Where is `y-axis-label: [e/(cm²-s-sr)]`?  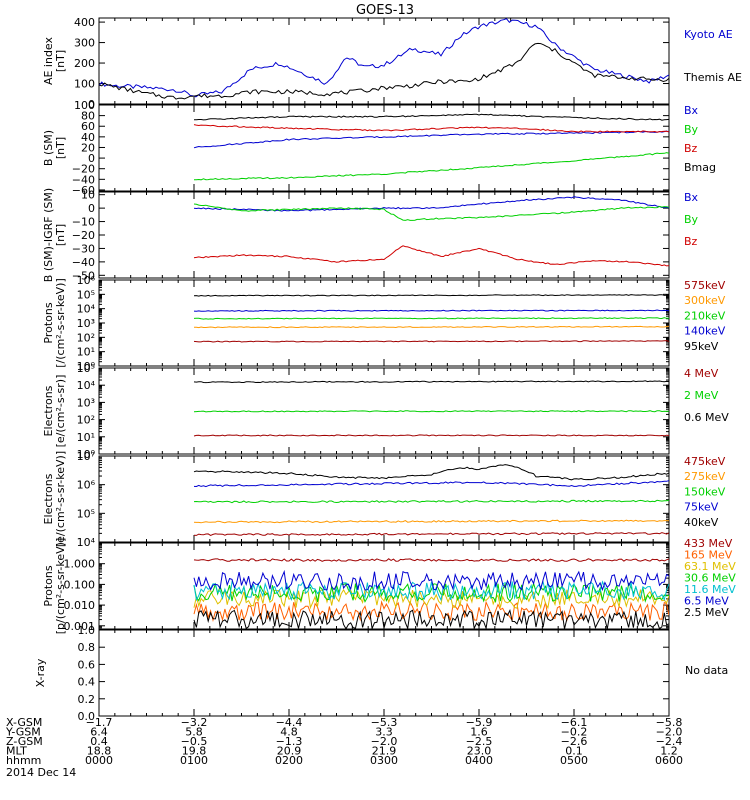 y-axis-label: [e/(cm²-s-sr)] is located at coordinates (60, 411).